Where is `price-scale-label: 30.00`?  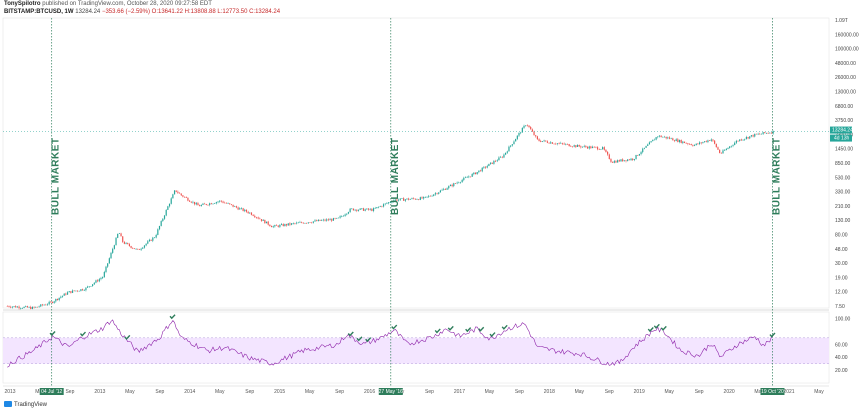
price-scale-label: 30.00 is located at coordinates (841, 264).